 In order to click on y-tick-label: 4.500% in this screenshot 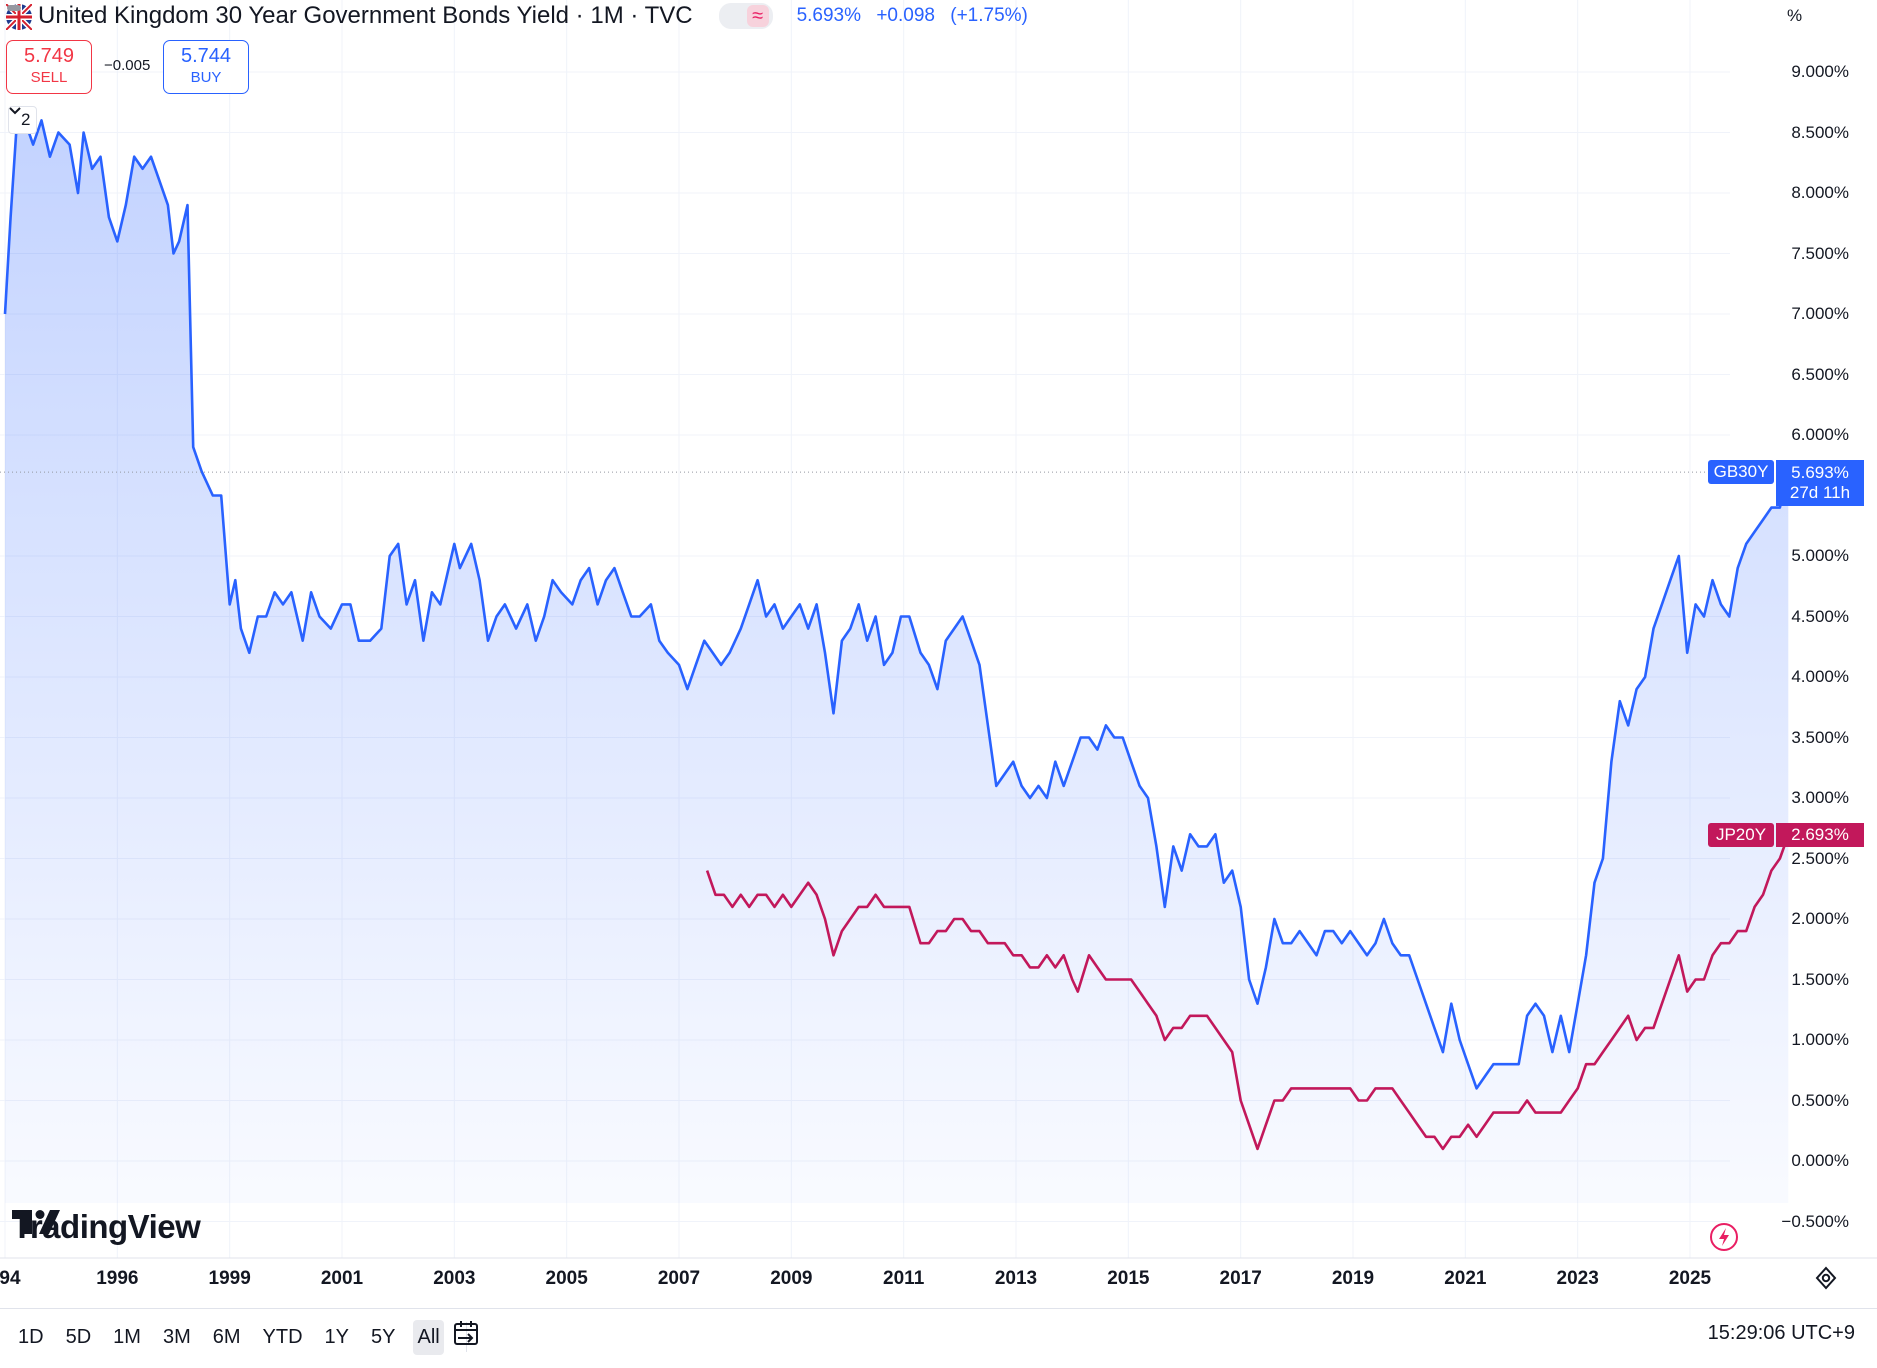, I will do `click(1820, 616)`.